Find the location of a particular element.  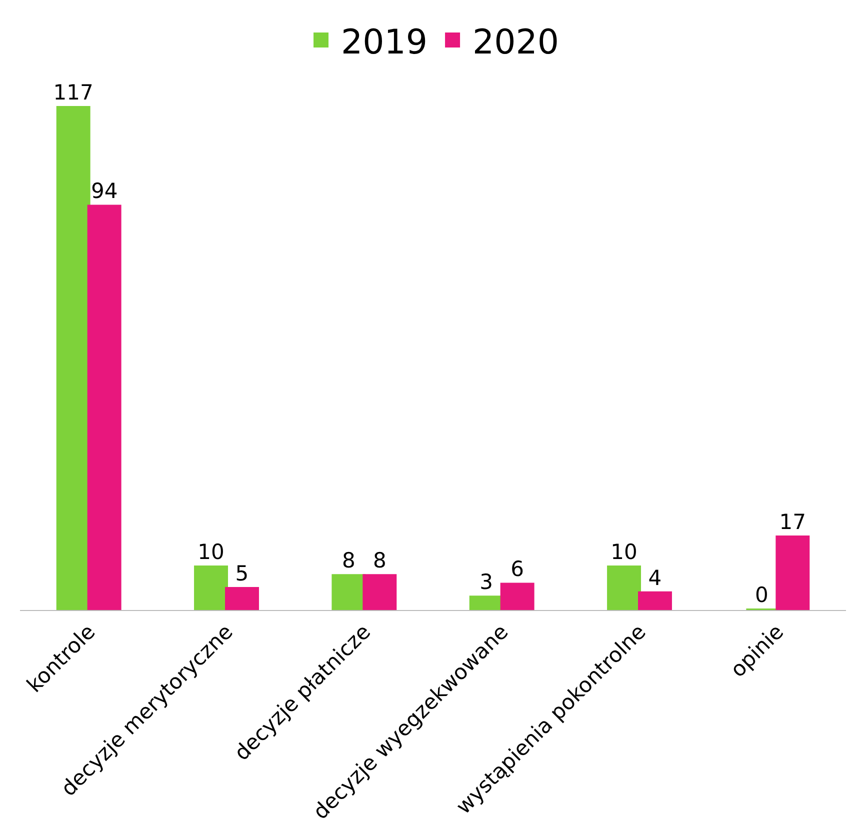

data-label: 6 is located at coordinates (517, 569).